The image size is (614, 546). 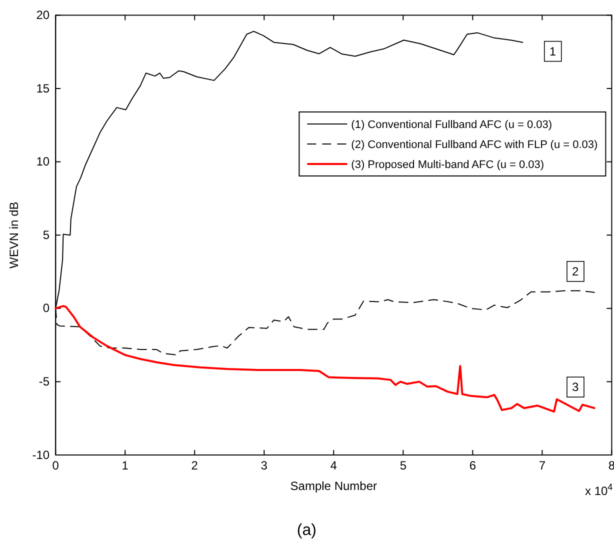 What do you see at coordinates (598, 490) in the screenshot?
I see `text: x 10$^{4}$` at bounding box center [598, 490].